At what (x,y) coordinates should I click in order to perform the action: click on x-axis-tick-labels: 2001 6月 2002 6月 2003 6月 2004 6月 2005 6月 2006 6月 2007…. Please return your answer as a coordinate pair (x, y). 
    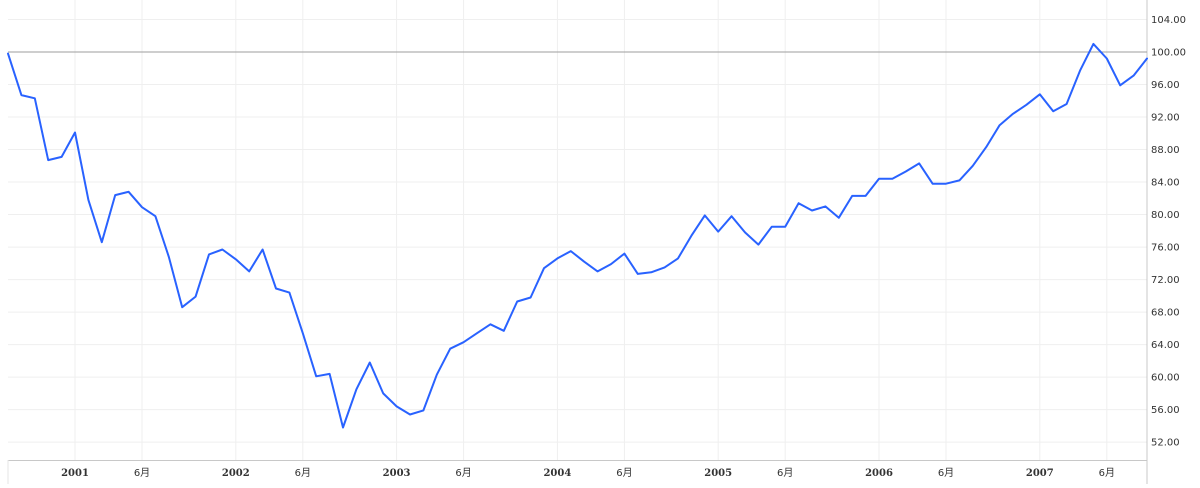
    Looking at the image, I should click on (588, 473).